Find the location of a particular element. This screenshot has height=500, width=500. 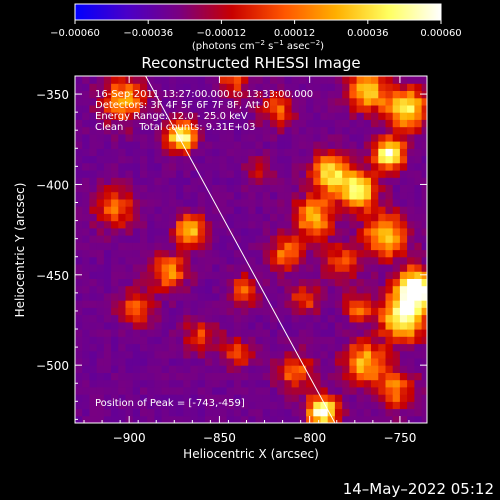

generation-timestamp: 14–May–2022 05:12 is located at coordinates (418, 489).